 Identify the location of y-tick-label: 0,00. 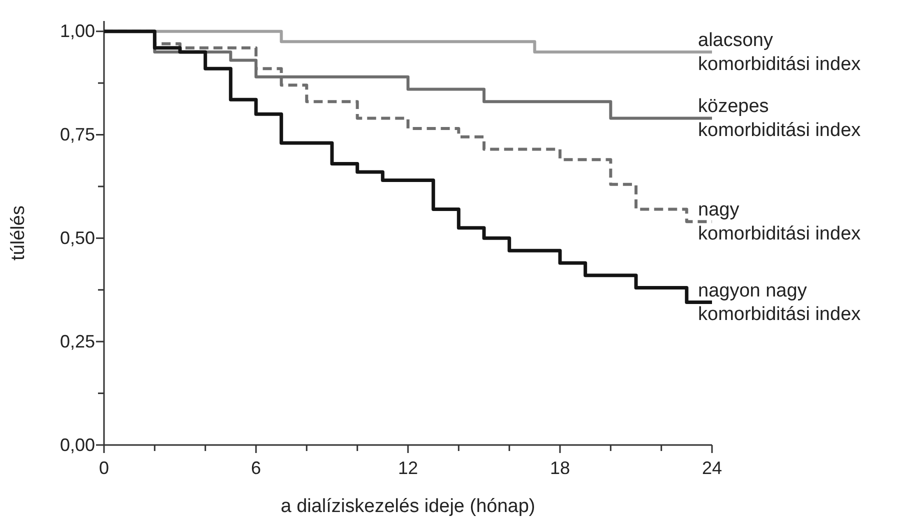
(77, 444).